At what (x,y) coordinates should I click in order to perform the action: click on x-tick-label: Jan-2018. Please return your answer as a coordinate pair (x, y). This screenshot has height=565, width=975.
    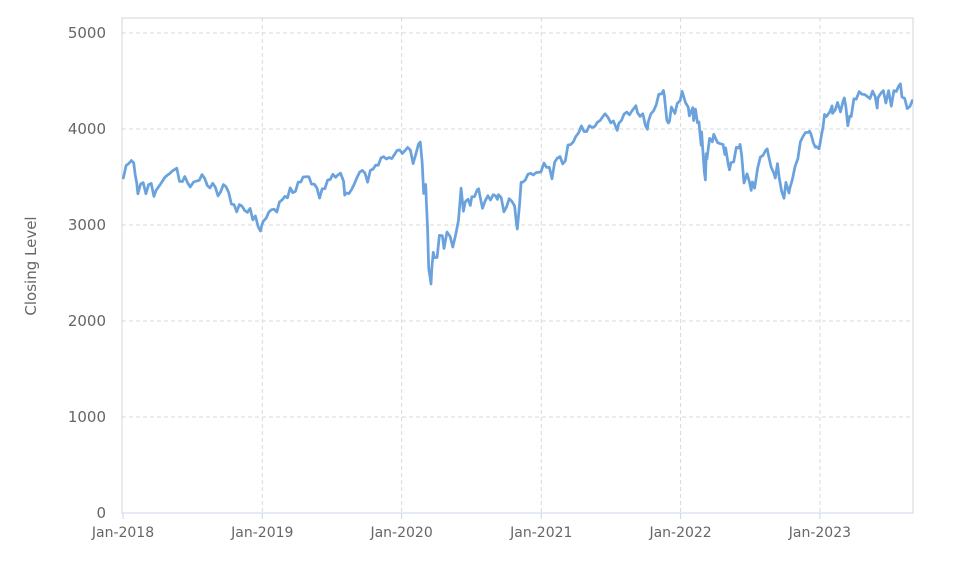
    Looking at the image, I should click on (122, 533).